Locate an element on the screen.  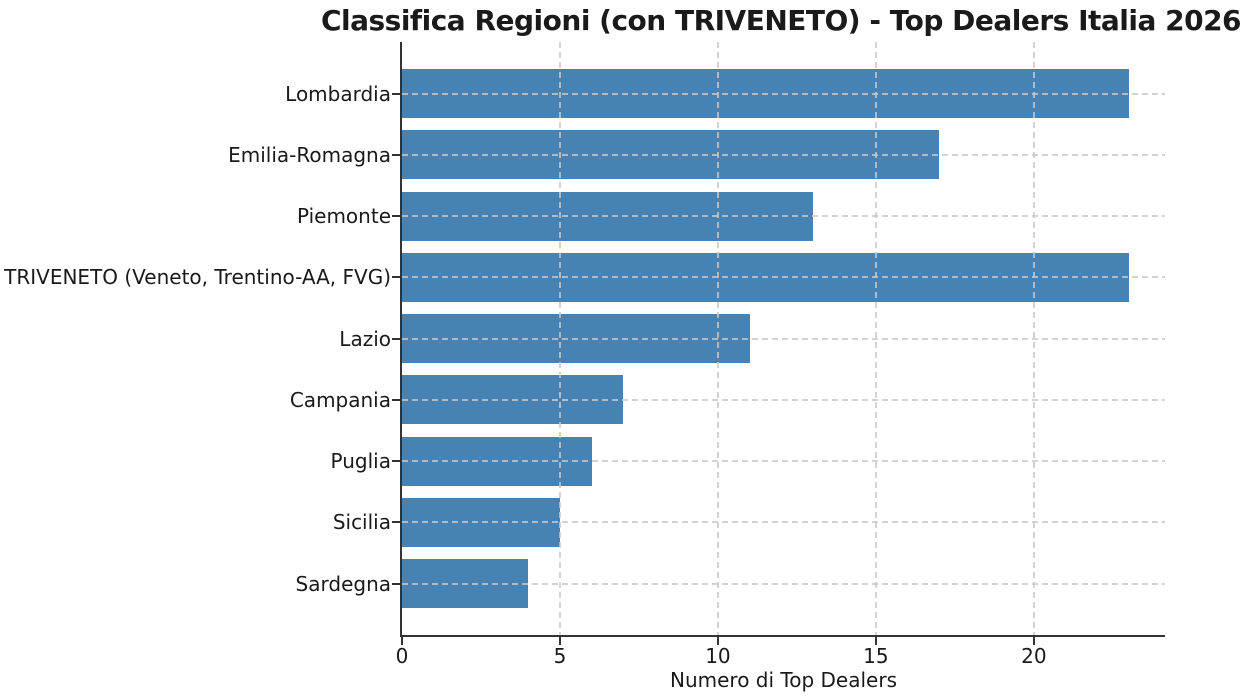
x-tick-label: 15 is located at coordinates (876, 656).